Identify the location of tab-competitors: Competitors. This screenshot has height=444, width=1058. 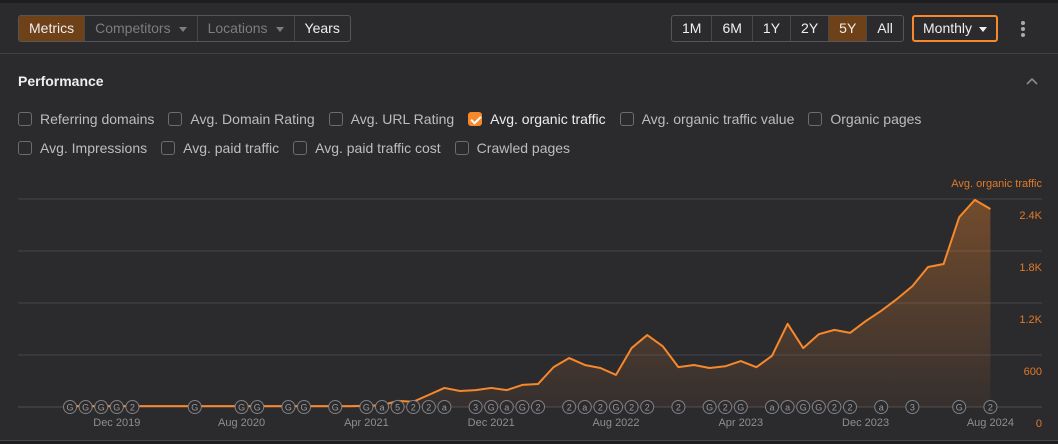
(141, 28).